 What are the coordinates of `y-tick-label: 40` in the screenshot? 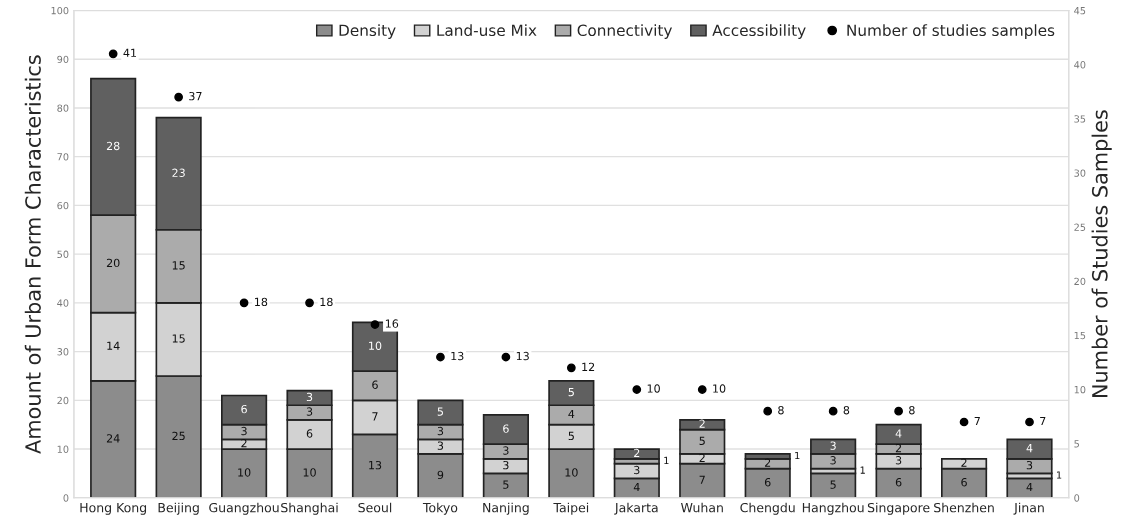 It's located at (63, 303).